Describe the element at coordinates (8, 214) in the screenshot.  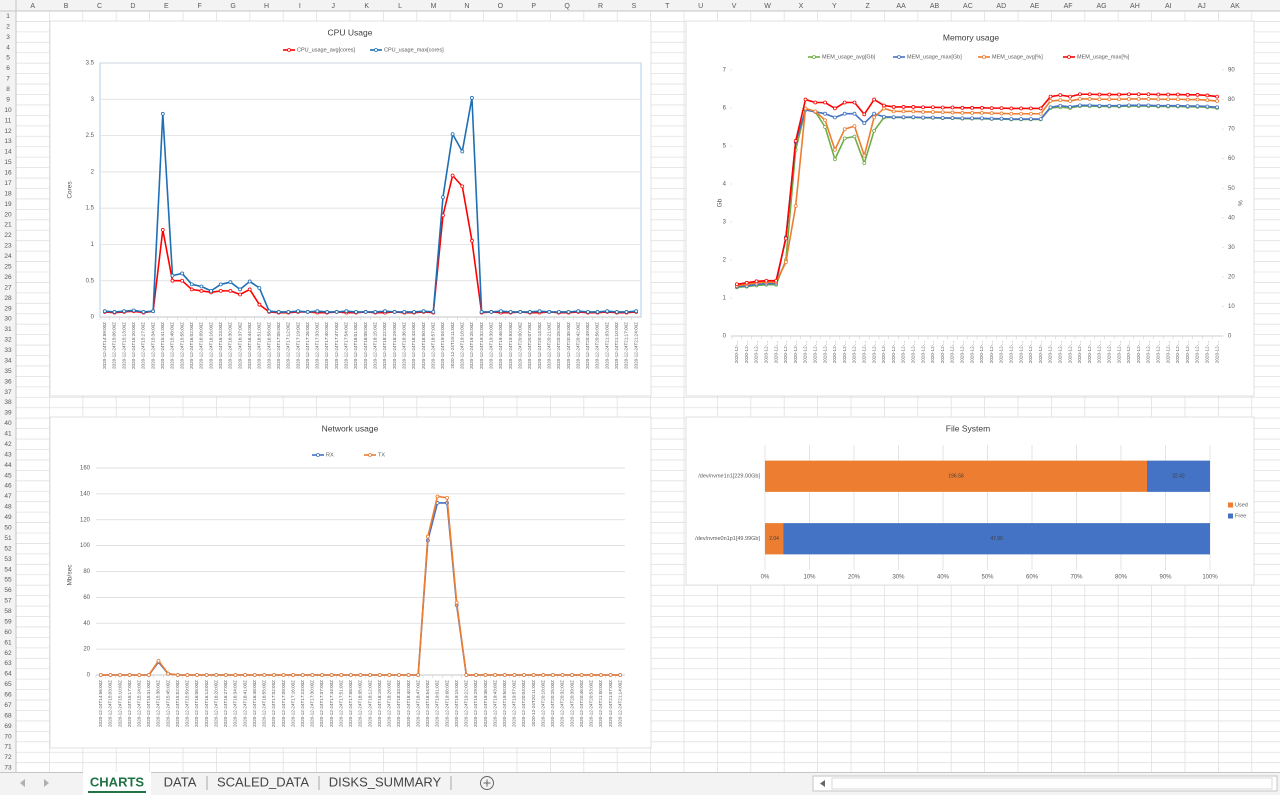
I see `row-header: 20` at that location.